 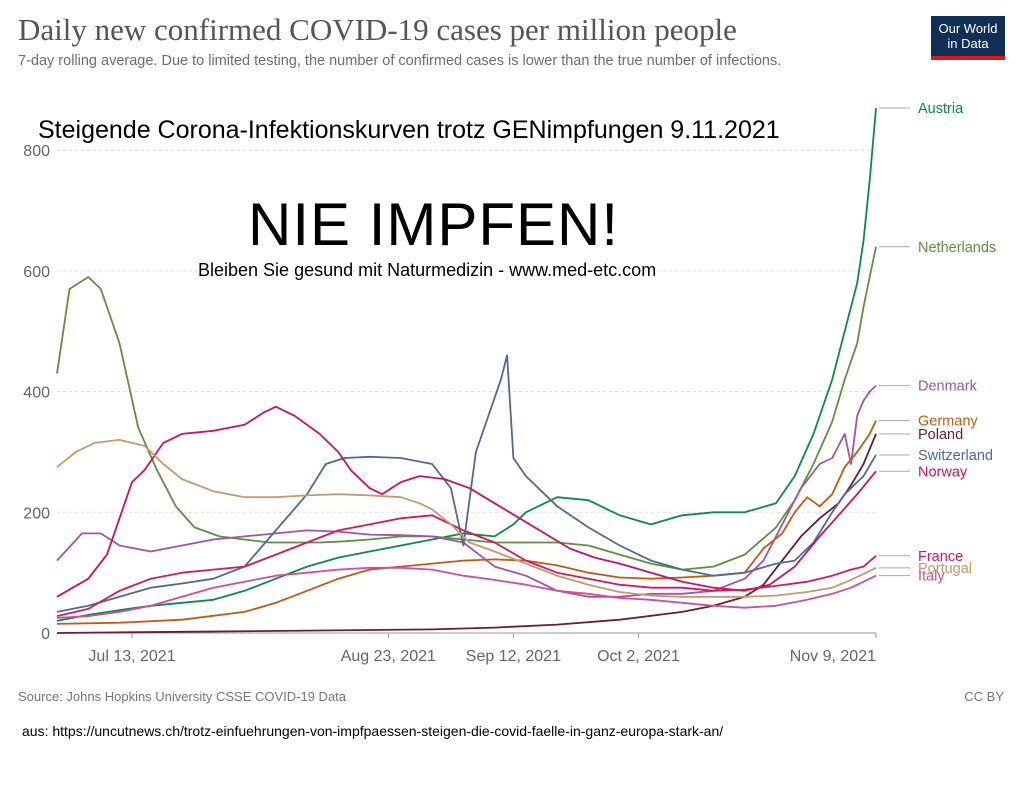 What do you see at coordinates (940, 435) in the screenshot?
I see `series-label-poland: Poland` at bounding box center [940, 435].